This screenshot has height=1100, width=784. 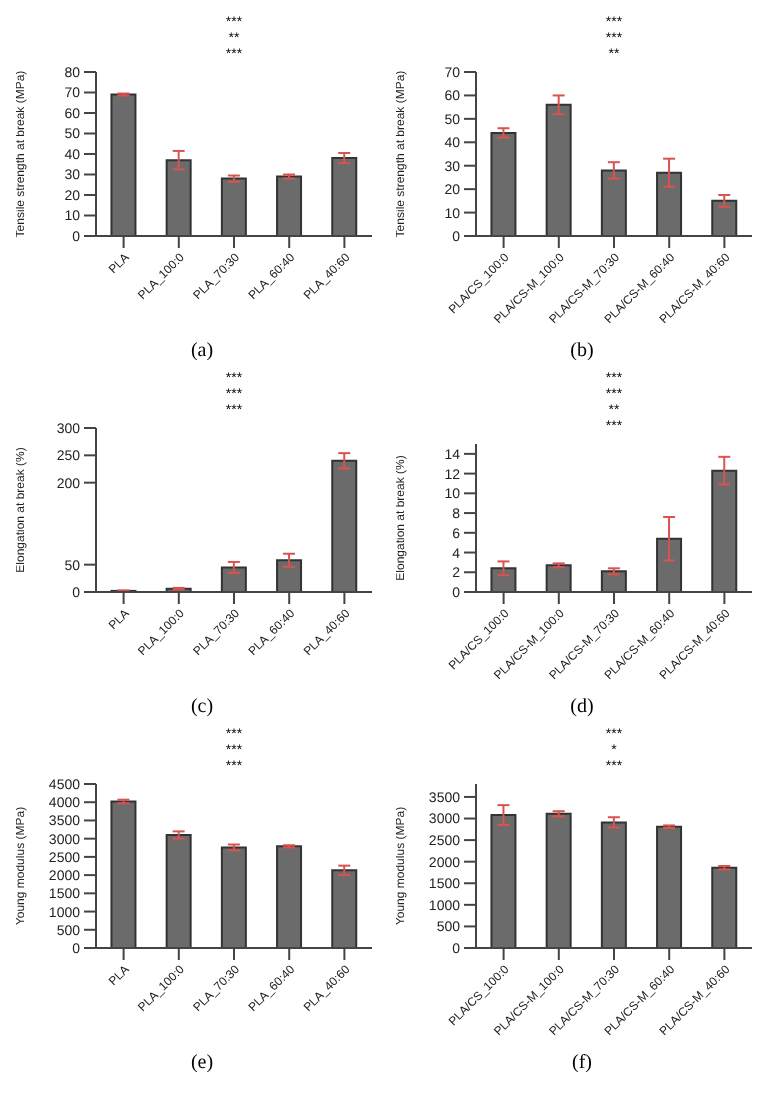 What do you see at coordinates (582, 353) in the screenshot?
I see `text: (b)` at bounding box center [582, 353].